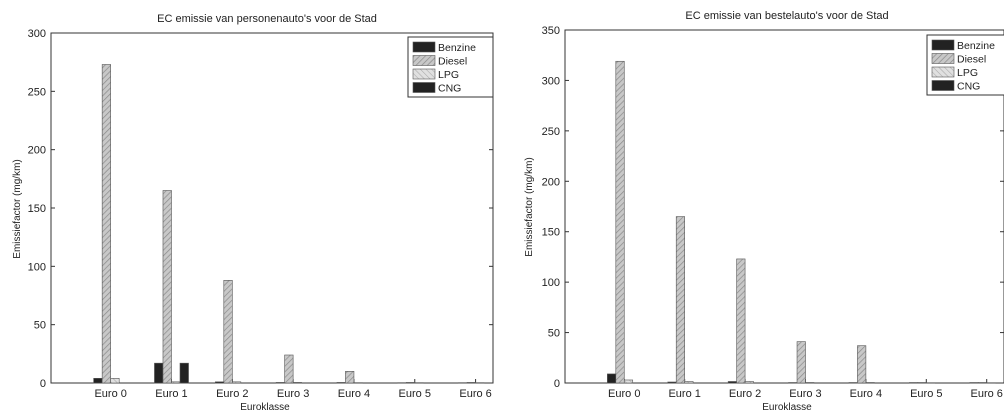  What do you see at coordinates (786, 16) in the screenshot?
I see `chart-title: EC emissie van bestelauto's voor de Stad` at bounding box center [786, 16].